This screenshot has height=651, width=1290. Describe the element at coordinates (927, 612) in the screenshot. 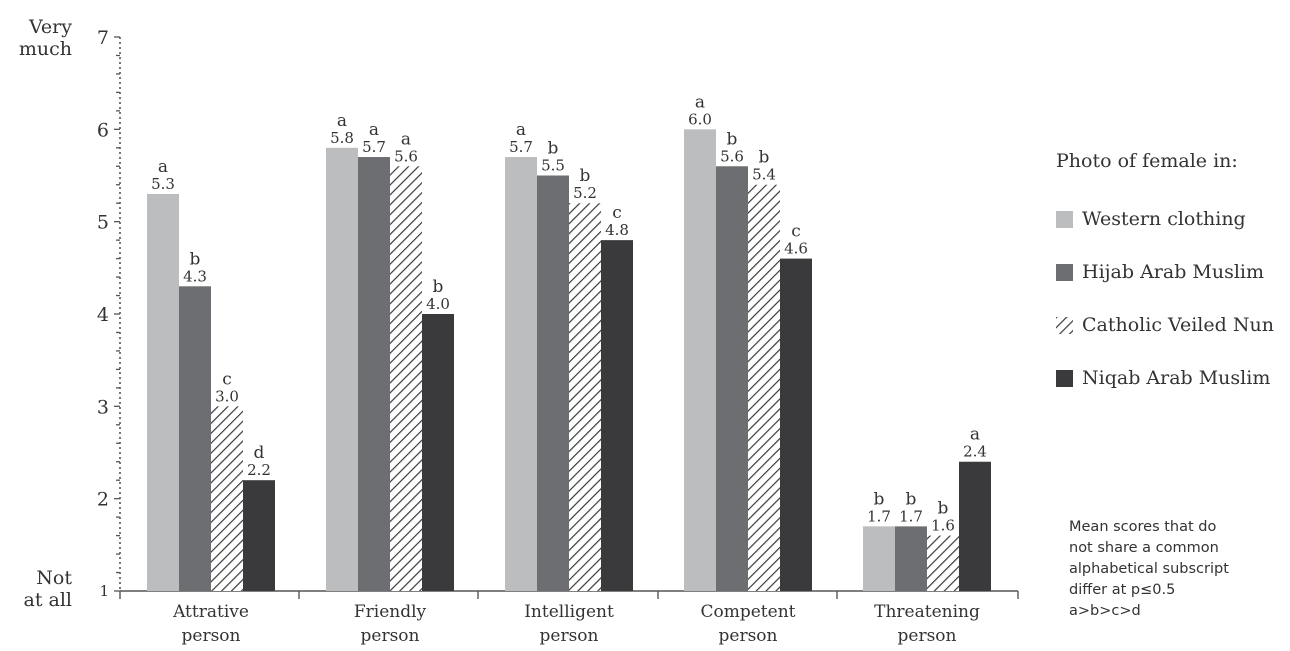

I see `x-category-label-line: Threatening` at that location.